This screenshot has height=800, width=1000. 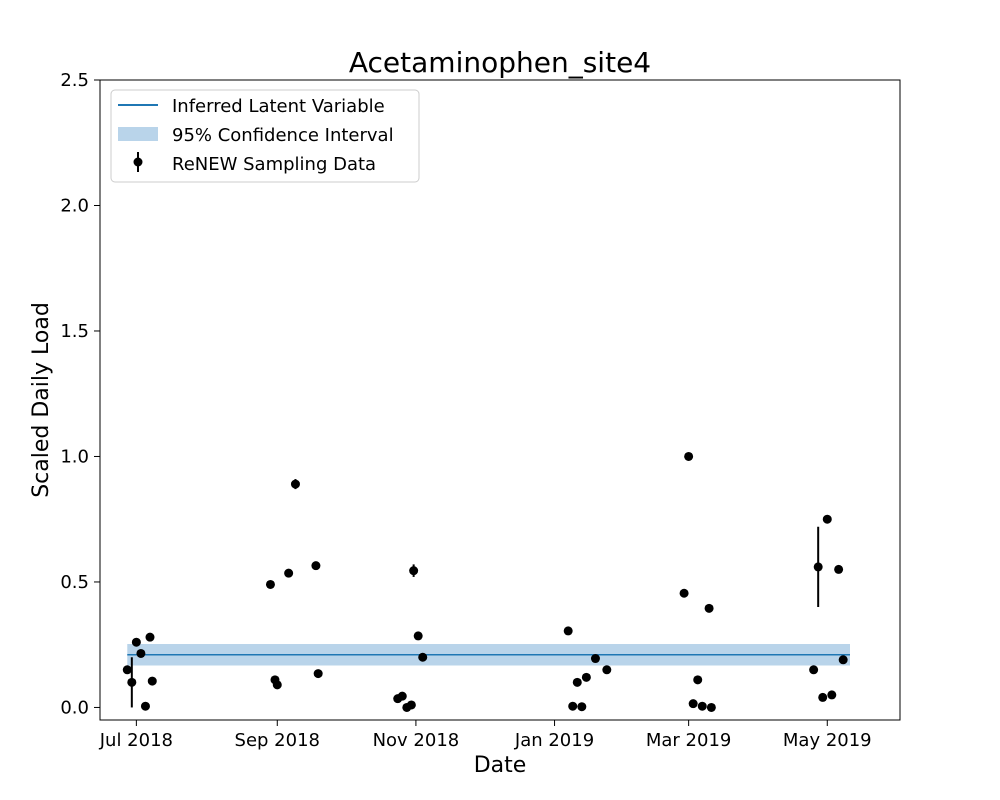 I want to click on legend-point-swatch, so click(x=138, y=162).